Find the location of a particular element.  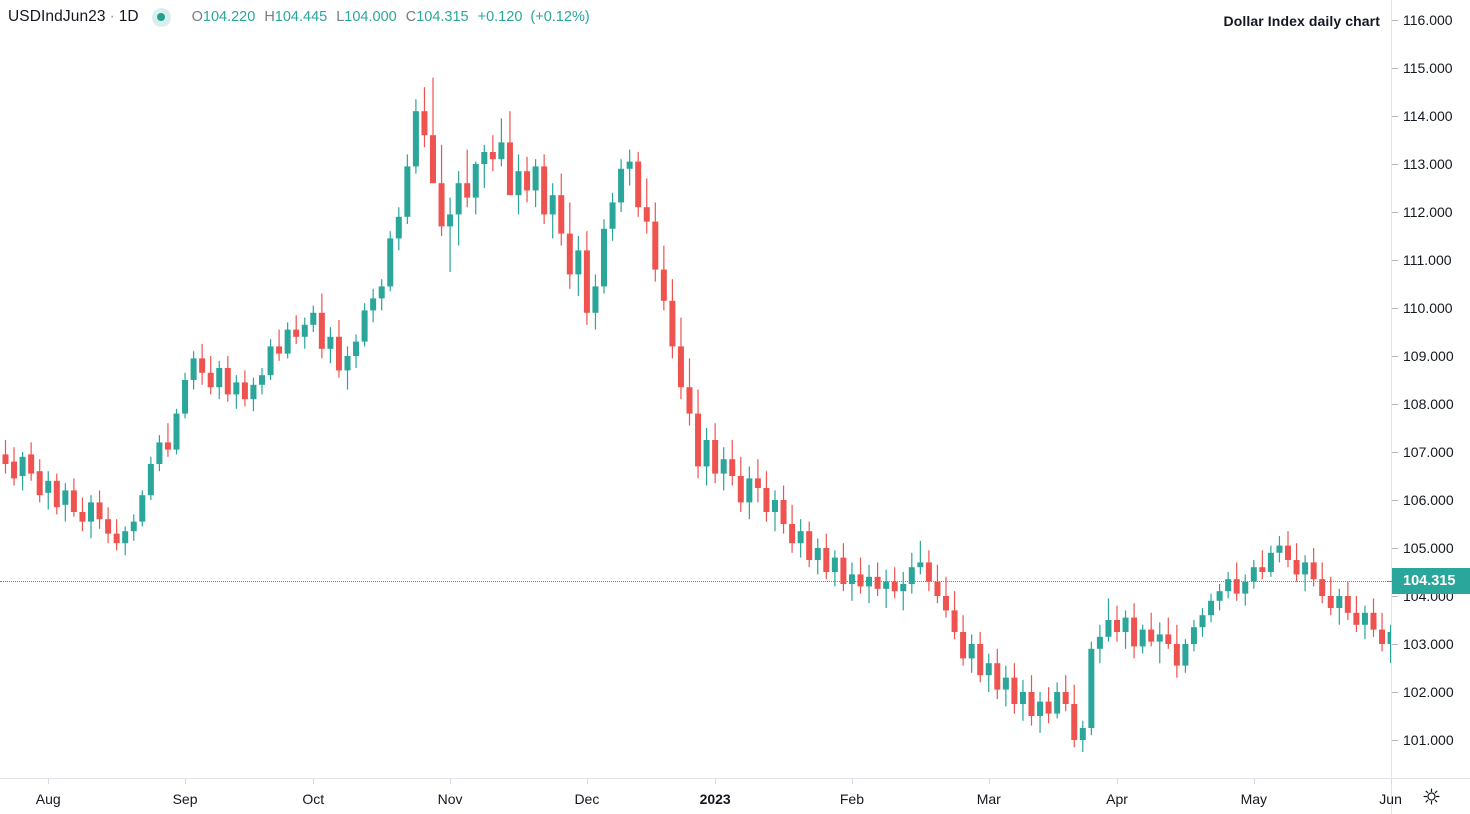

filled-circle-icon is located at coordinates (161, 17).